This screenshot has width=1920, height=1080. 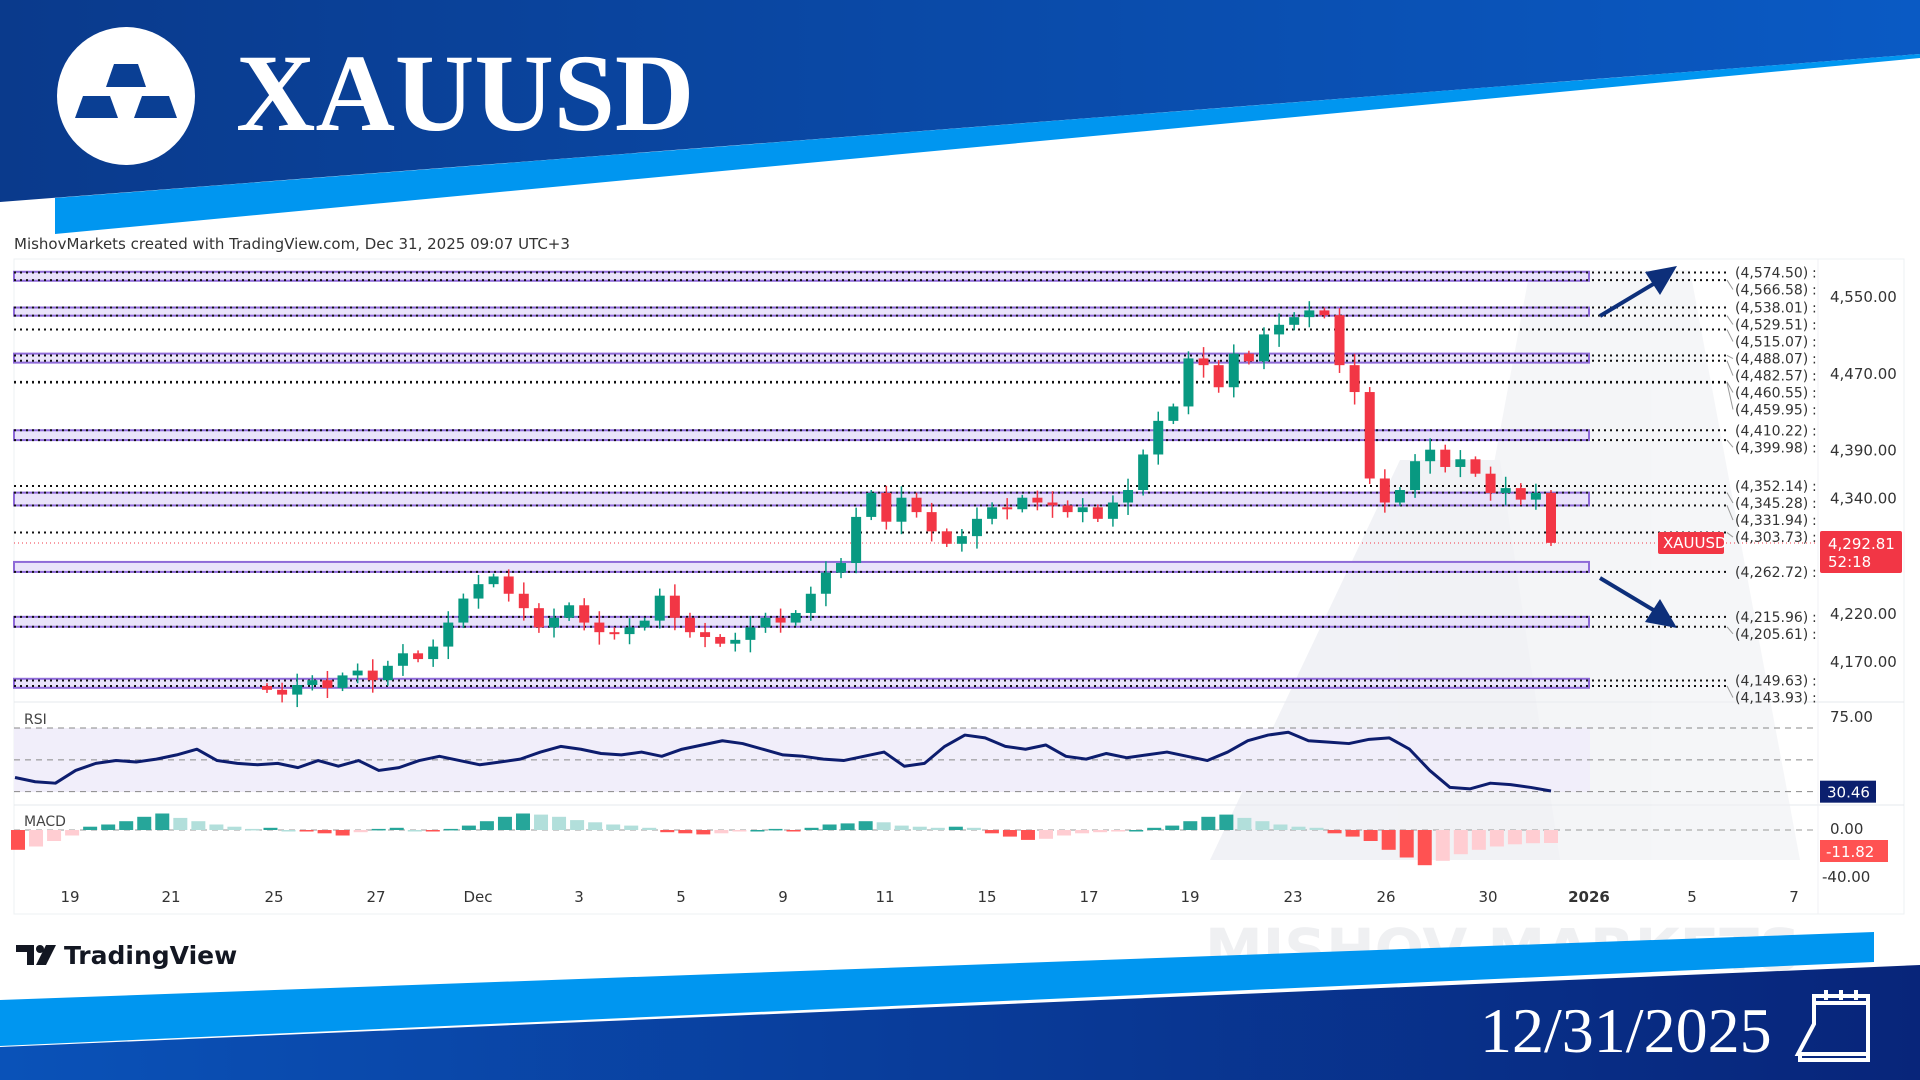 I want to click on time-axis: 19 21 25 27 Dec 3 5 9 11 15 17 19 23 26 30 2026 5 7, so click(x=929, y=897).